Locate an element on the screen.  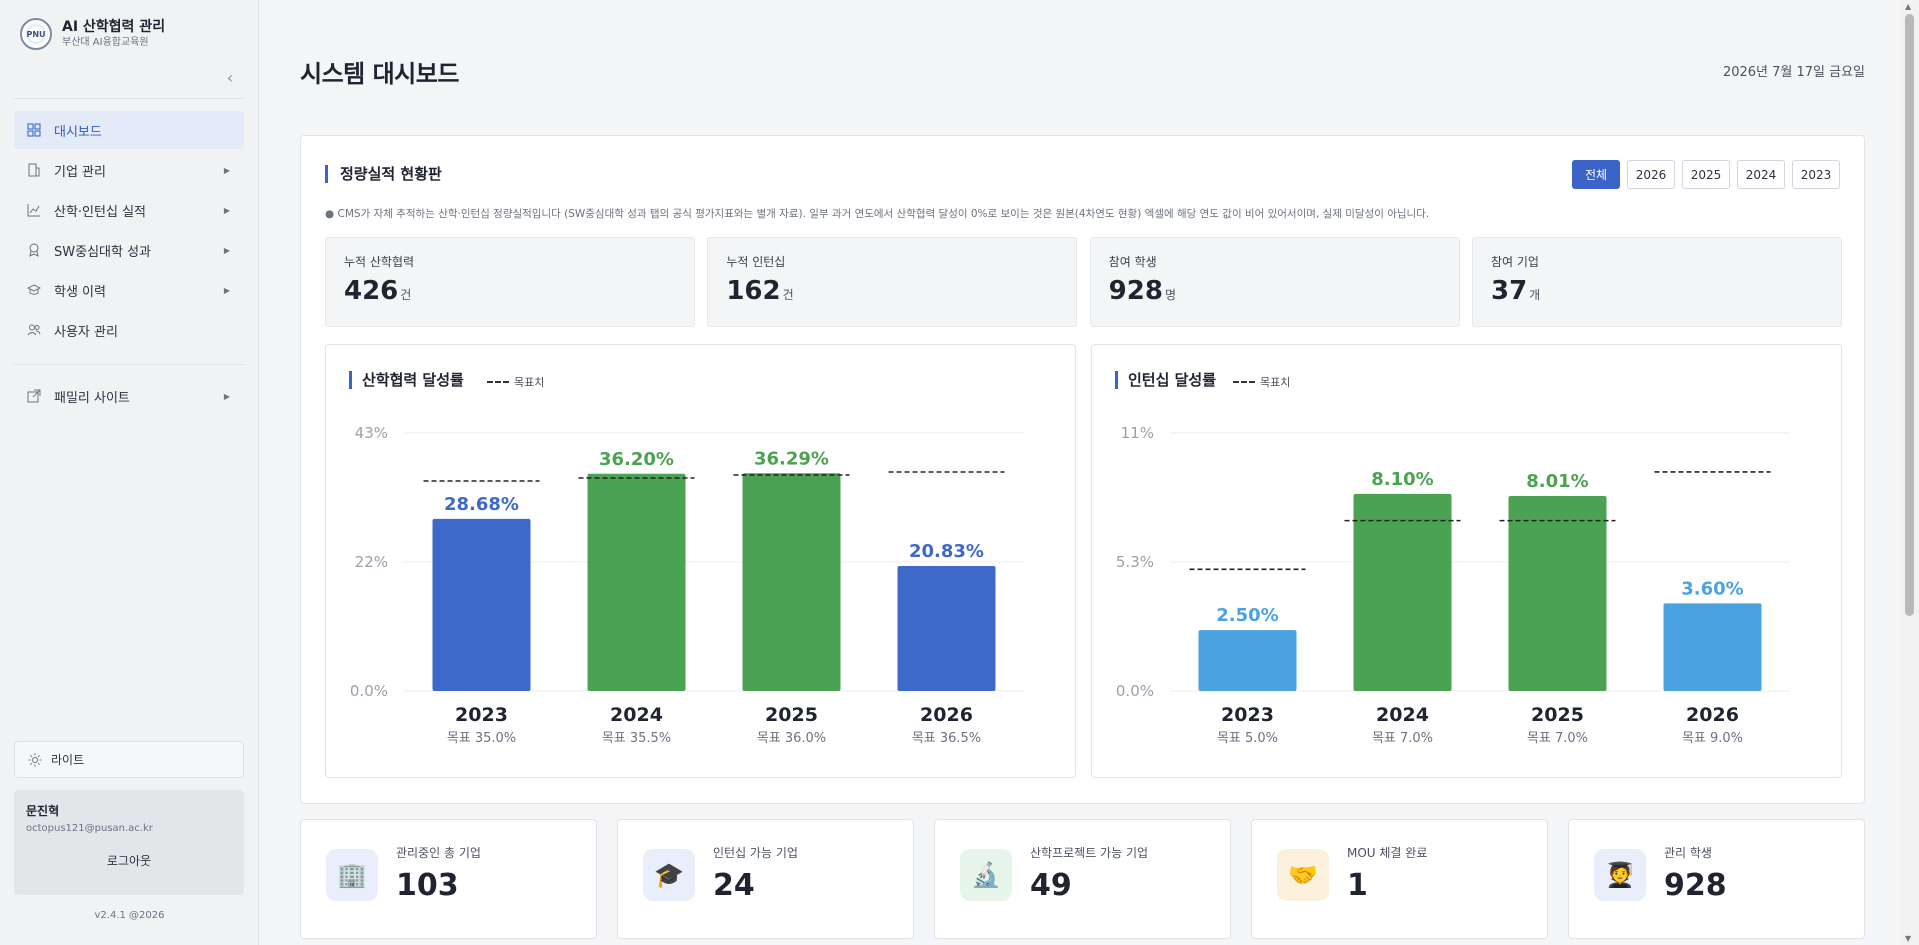
year-tab-2026: 2026 is located at coordinates (1651, 174).